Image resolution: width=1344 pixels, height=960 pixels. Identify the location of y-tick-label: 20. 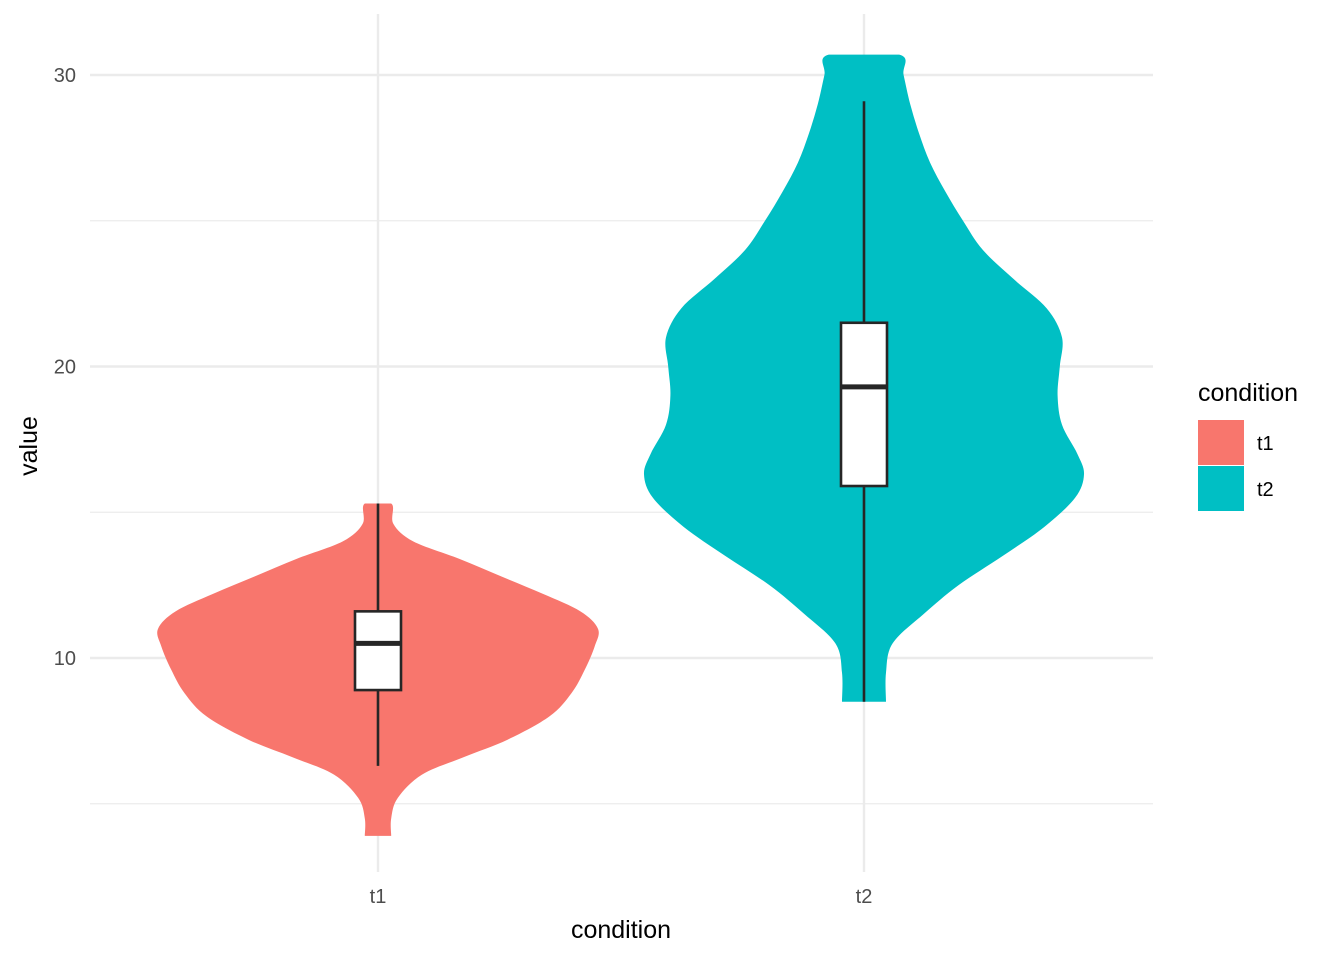
(65, 368).